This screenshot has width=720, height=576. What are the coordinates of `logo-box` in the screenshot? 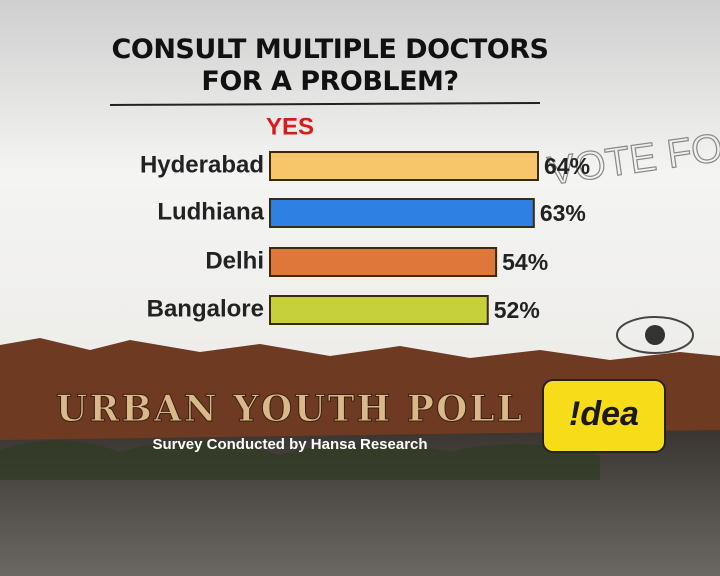 It's located at (604, 416).